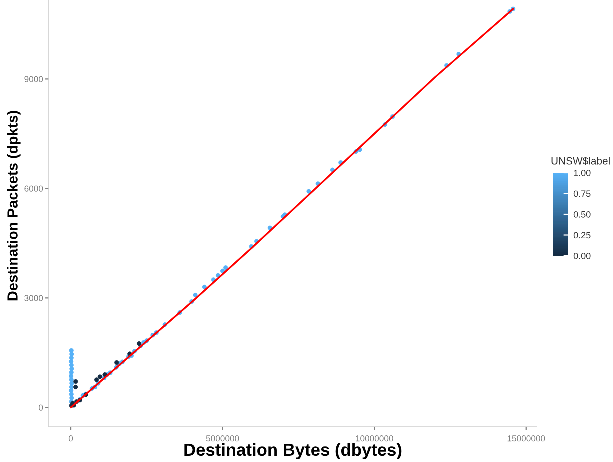 This screenshot has width=613, height=462. Describe the element at coordinates (293, 451) in the screenshot. I see `x-axis-title: Destination Bytes (dbytes)` at that location.